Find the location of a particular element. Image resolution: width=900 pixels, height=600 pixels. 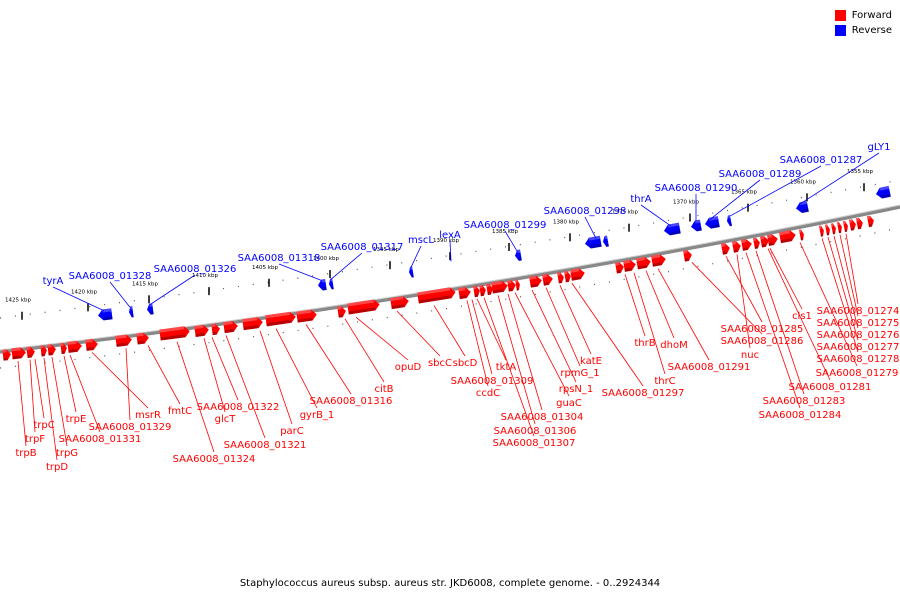

gene-label: SAA6008_01307 is located at coordinates (534, 443).